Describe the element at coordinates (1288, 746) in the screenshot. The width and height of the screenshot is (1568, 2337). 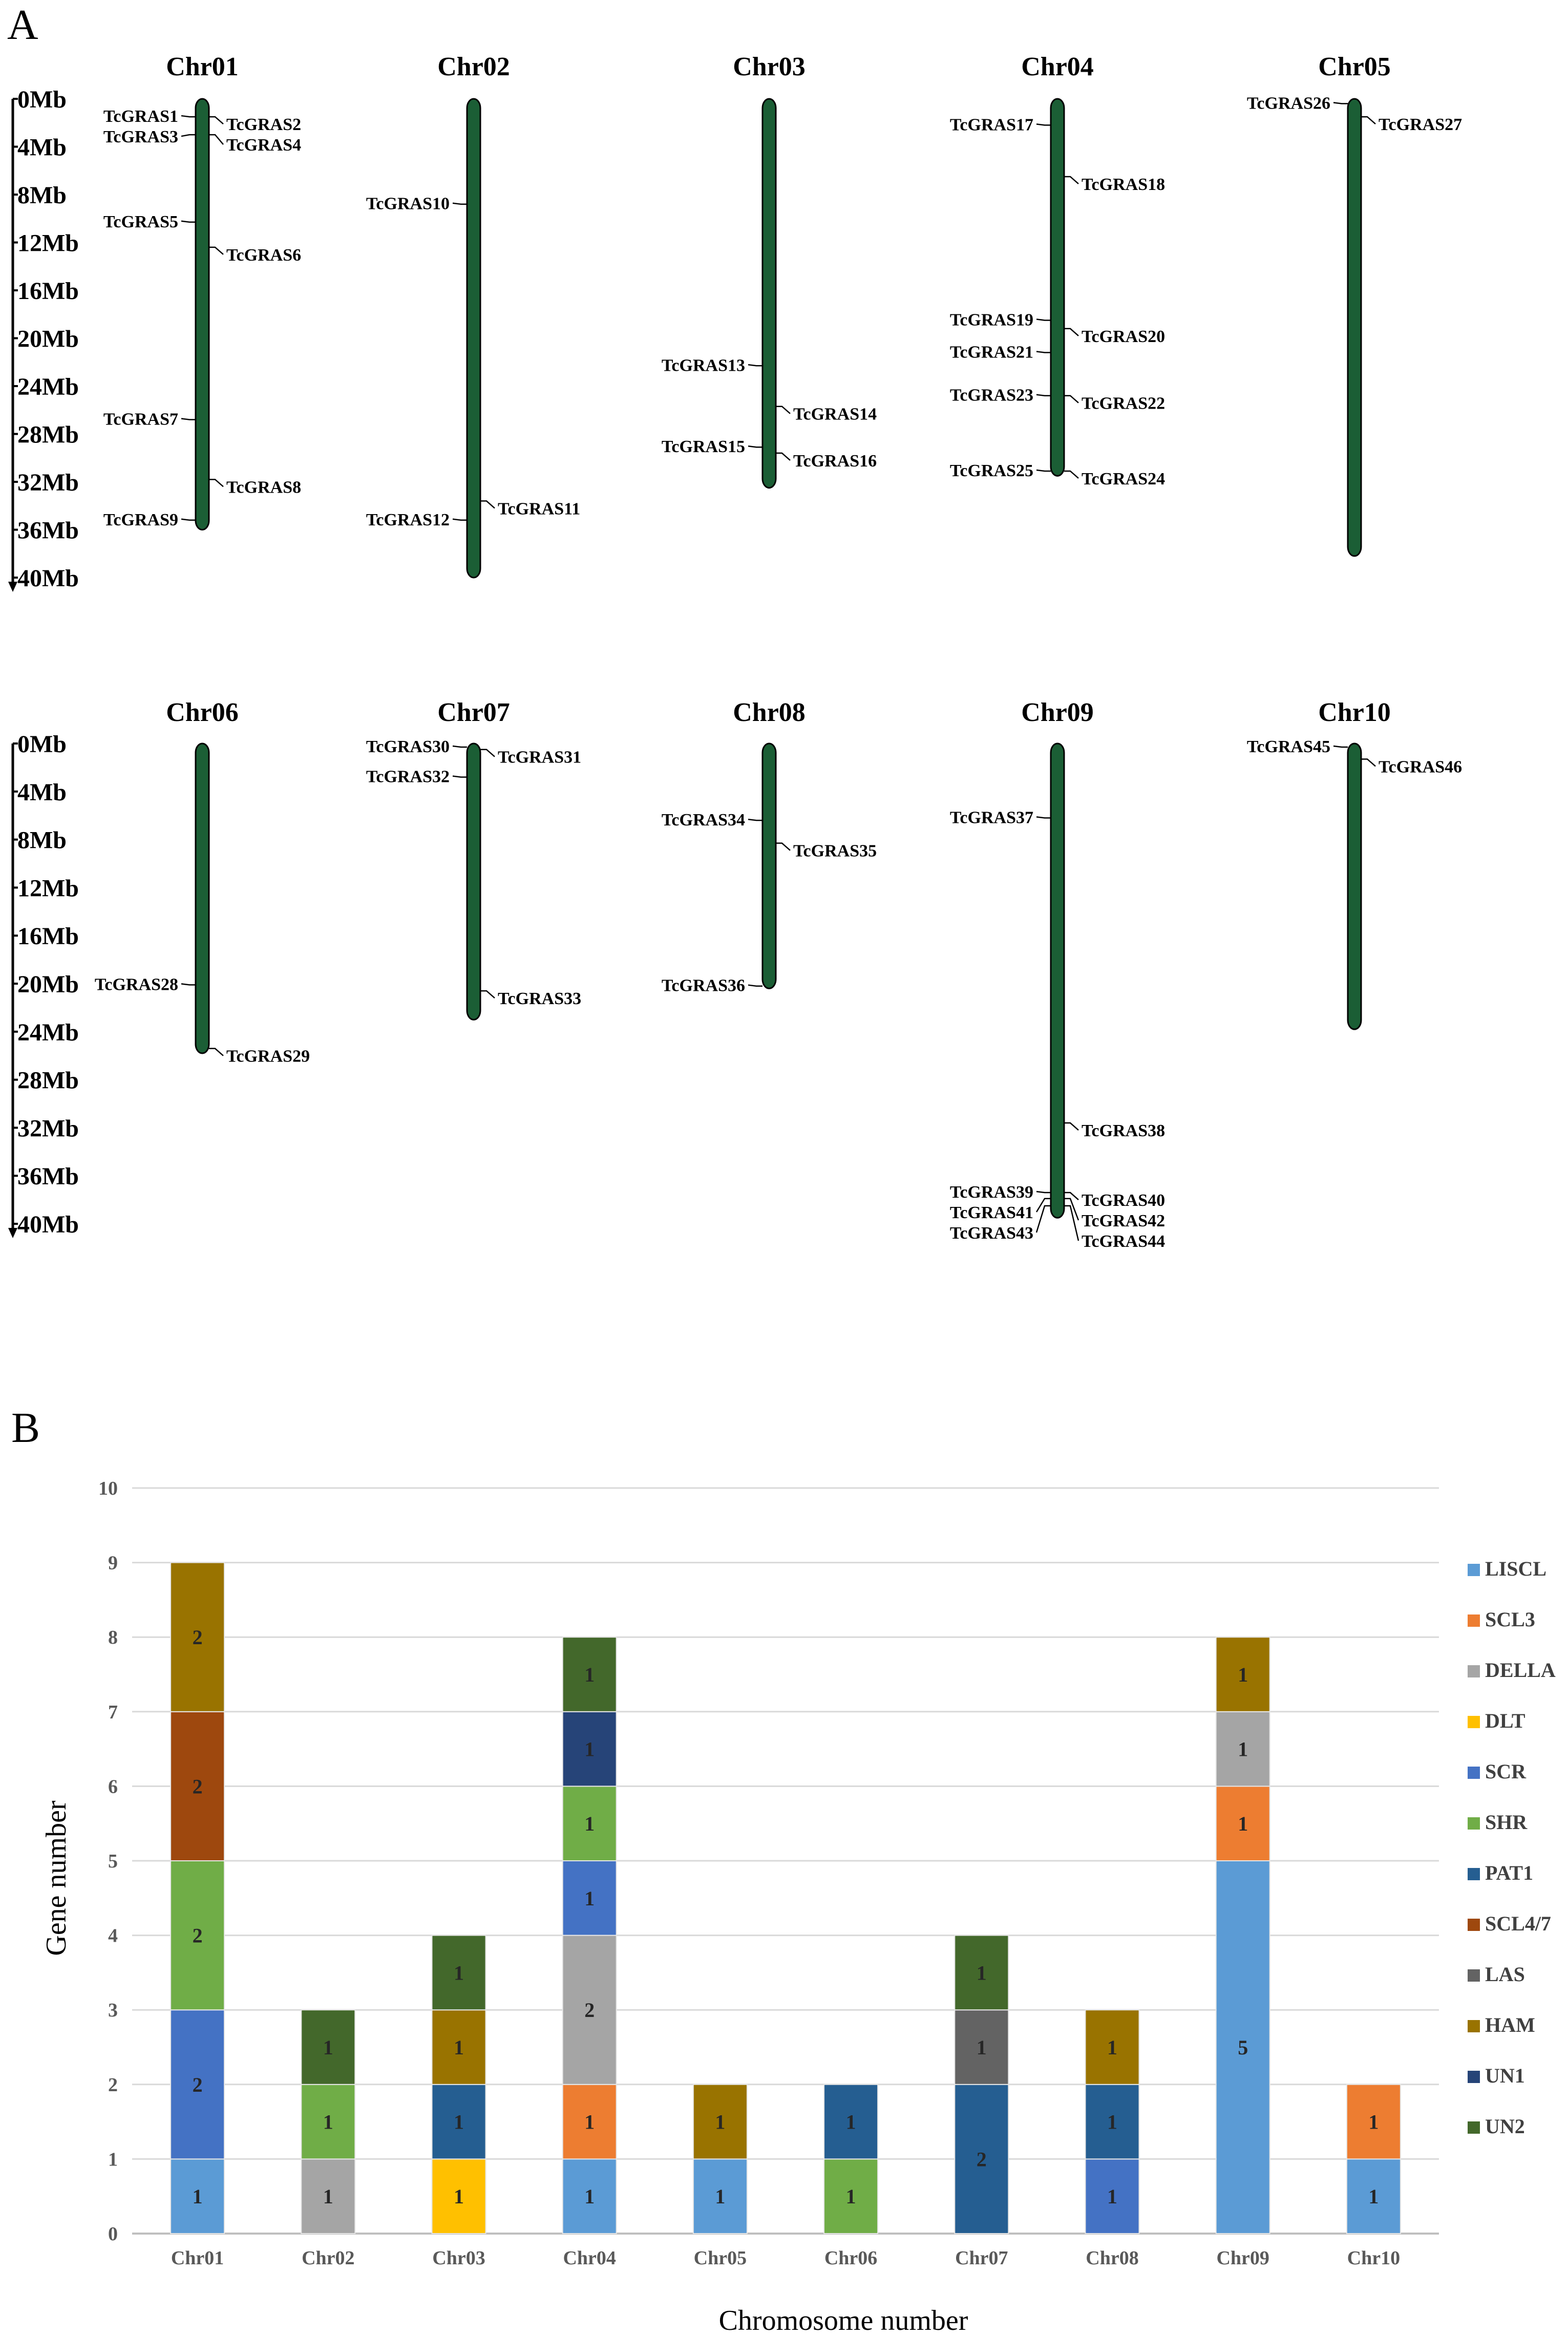
I see `gene-label: TcGRAS45` at that location.